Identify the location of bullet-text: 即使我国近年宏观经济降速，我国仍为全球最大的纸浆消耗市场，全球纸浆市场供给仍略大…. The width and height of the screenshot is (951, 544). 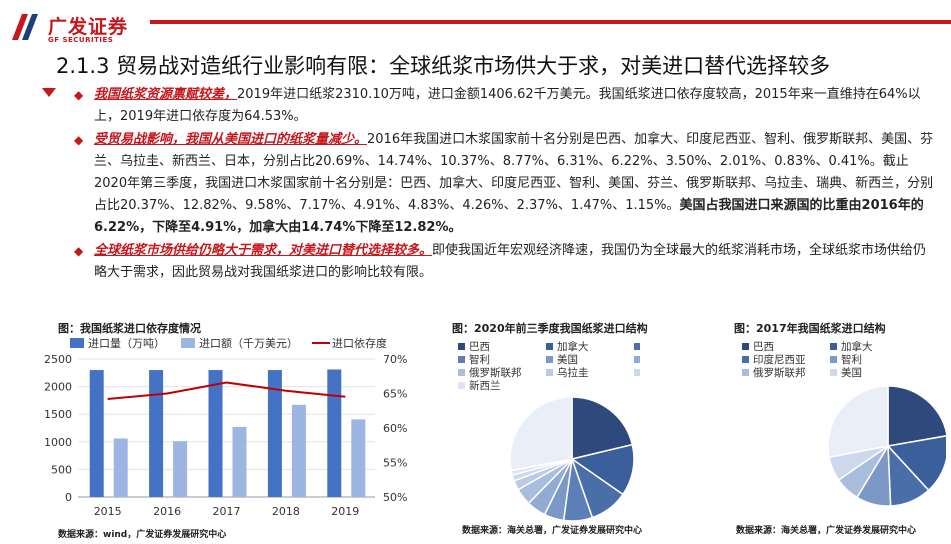
(510, 261).